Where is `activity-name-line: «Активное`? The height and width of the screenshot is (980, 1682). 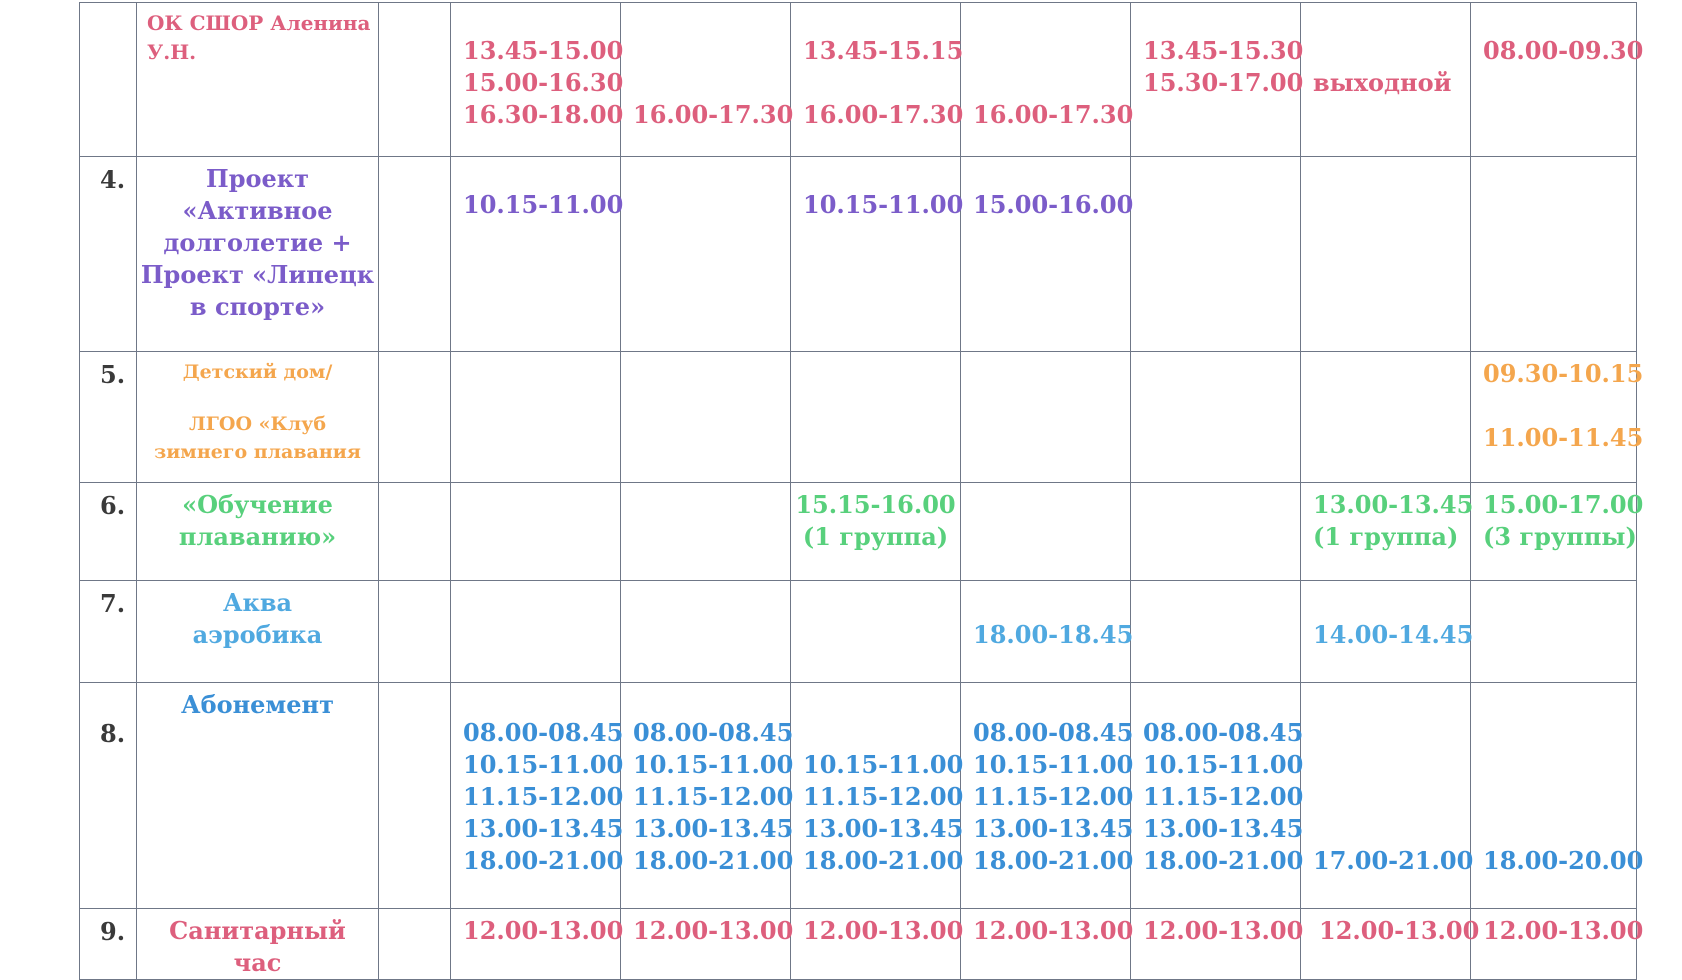 activity-name-line: «Активное is located at coordinates (257, 210).